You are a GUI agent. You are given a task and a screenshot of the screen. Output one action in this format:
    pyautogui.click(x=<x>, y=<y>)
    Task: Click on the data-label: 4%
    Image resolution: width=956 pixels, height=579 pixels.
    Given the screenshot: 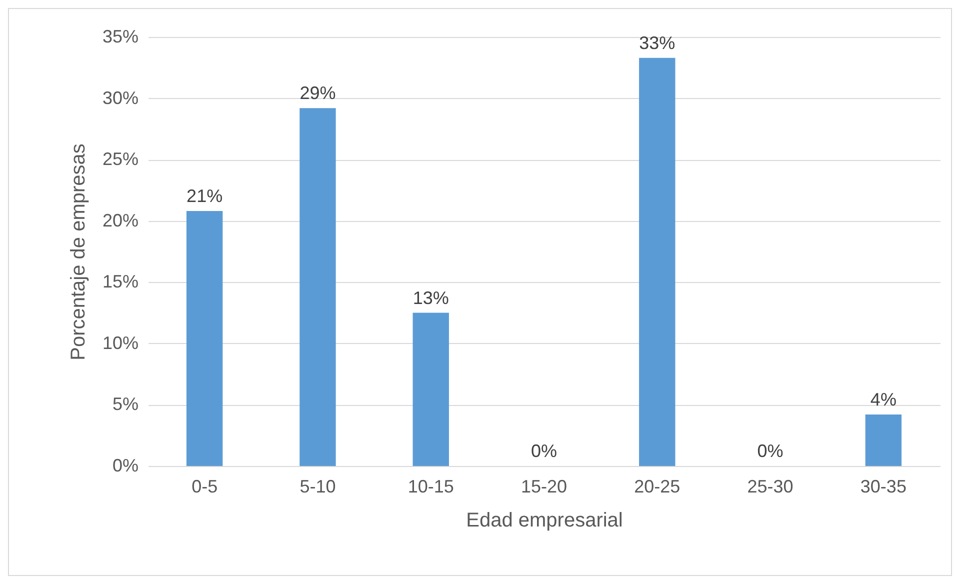 What is the action you would take?
    pyautogui.click(x=883, y=400)
    